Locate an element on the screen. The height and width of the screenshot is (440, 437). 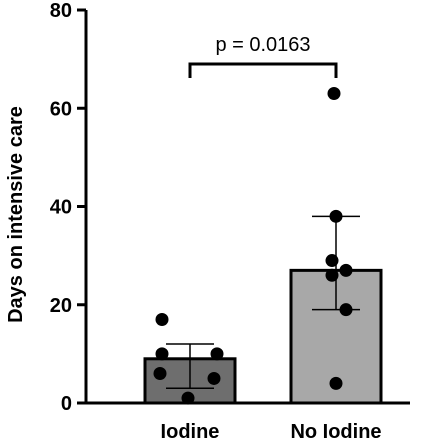
y-axis-title: Days on intensive care is located at coordinates (16, 214).